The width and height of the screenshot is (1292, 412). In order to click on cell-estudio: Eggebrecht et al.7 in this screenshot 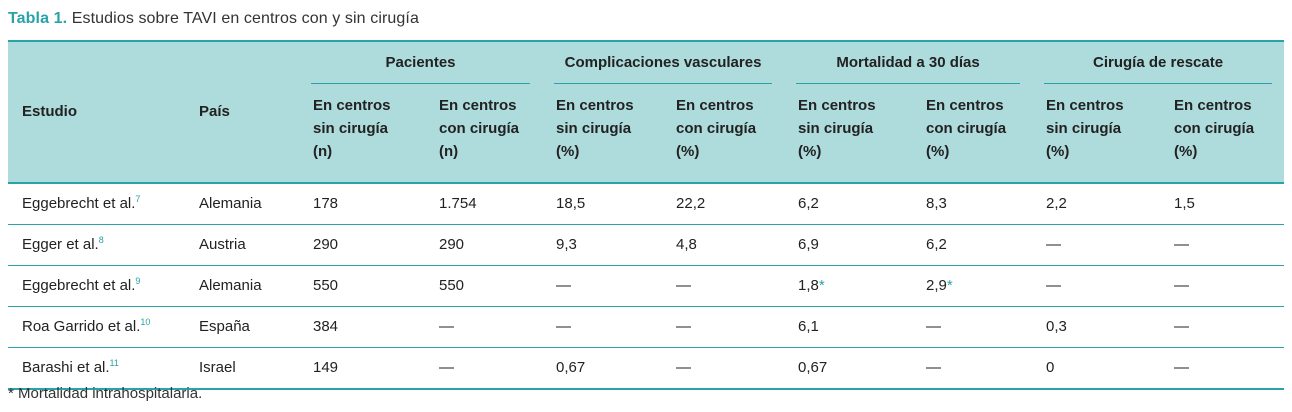, I will do `click(96, 204)`.